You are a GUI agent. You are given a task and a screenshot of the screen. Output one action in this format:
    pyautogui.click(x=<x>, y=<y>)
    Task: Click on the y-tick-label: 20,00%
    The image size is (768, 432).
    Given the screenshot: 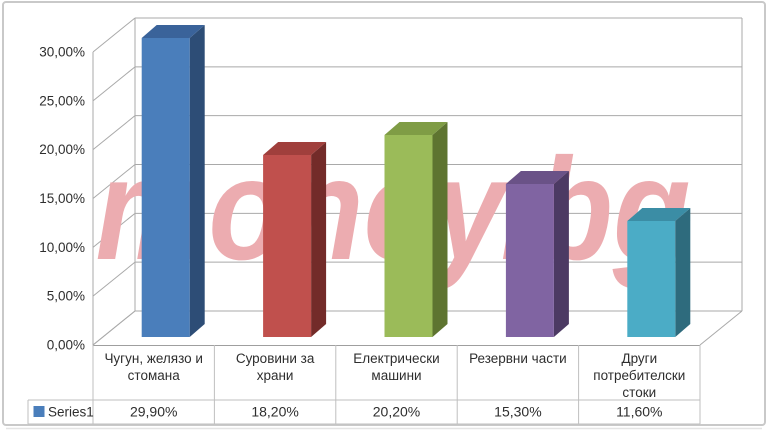 What is the action you would take?
    pyautogui.click(x=62, y=149)
    